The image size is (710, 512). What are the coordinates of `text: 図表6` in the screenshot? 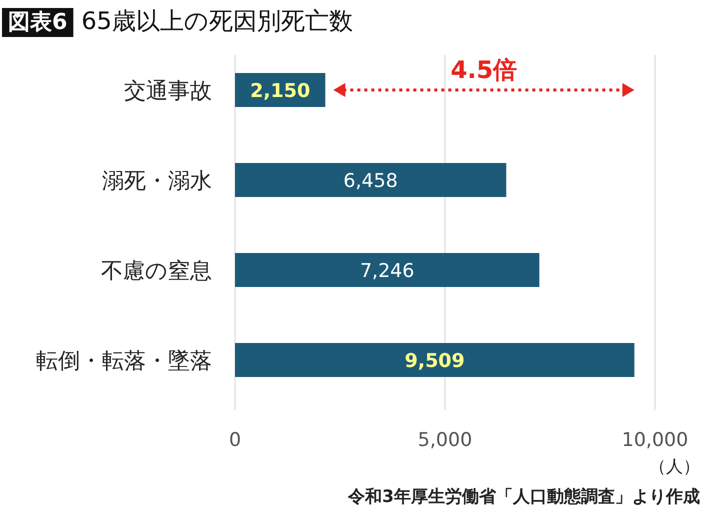 It's located at (38, 22).